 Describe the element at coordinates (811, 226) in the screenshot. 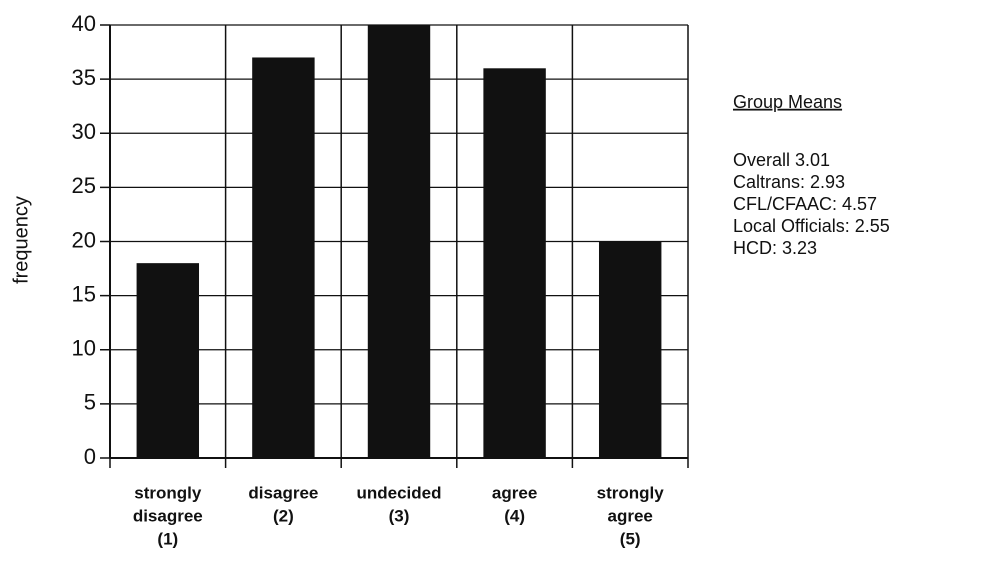

I see `group-mean: Local Officials: 2.55` at that location.